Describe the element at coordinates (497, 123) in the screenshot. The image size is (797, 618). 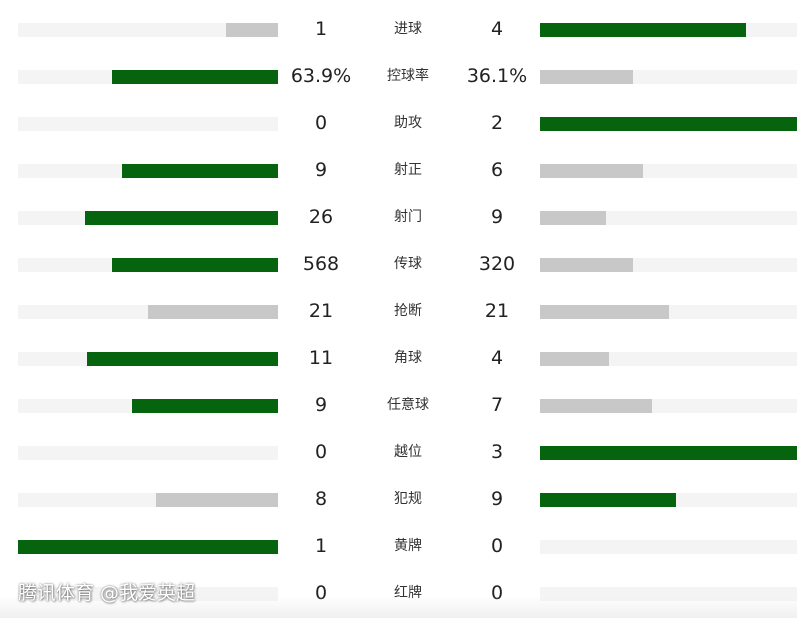
I see `away-value: 2` at that location.